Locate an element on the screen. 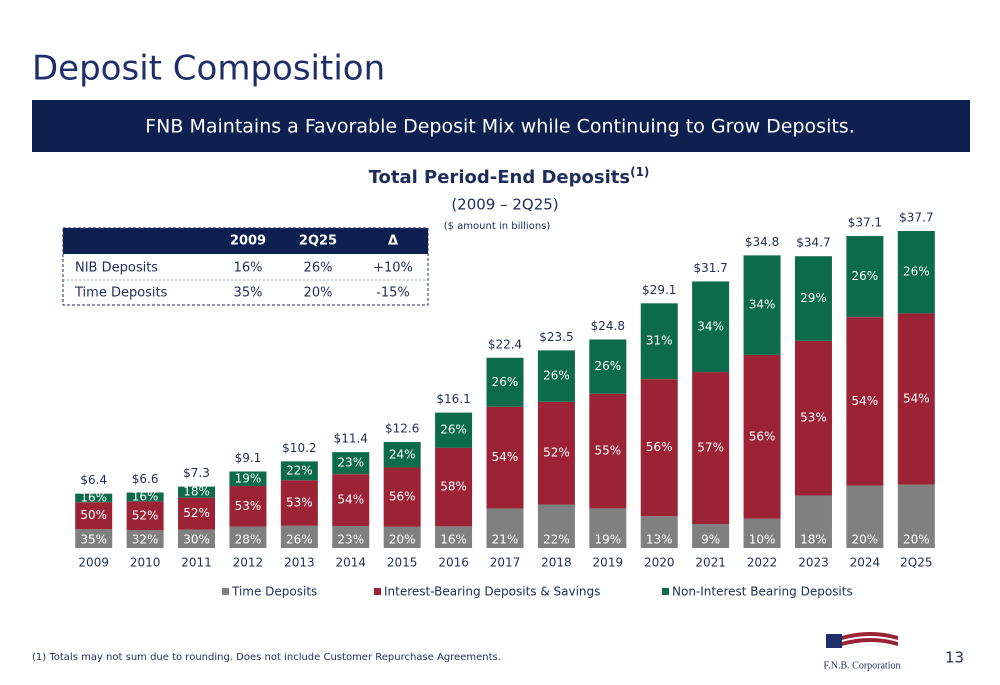 The image size is (1000, 685). chart-subtitle: (2009 – 2Q25) is located at coordinates (504, 205).